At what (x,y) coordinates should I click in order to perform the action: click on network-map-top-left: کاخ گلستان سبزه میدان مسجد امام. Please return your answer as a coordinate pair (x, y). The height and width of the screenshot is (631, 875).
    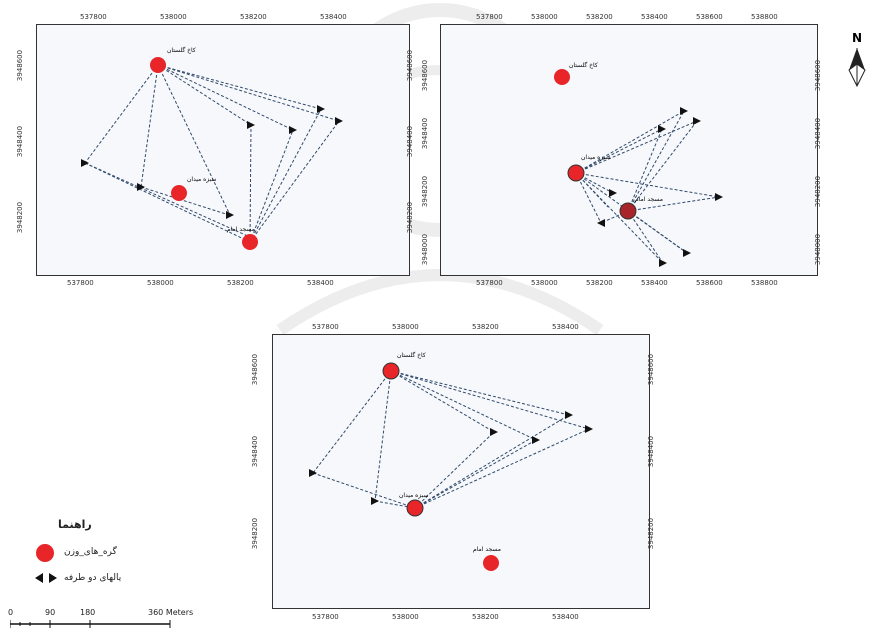
    Looking at the image, I should click on (212, 148).